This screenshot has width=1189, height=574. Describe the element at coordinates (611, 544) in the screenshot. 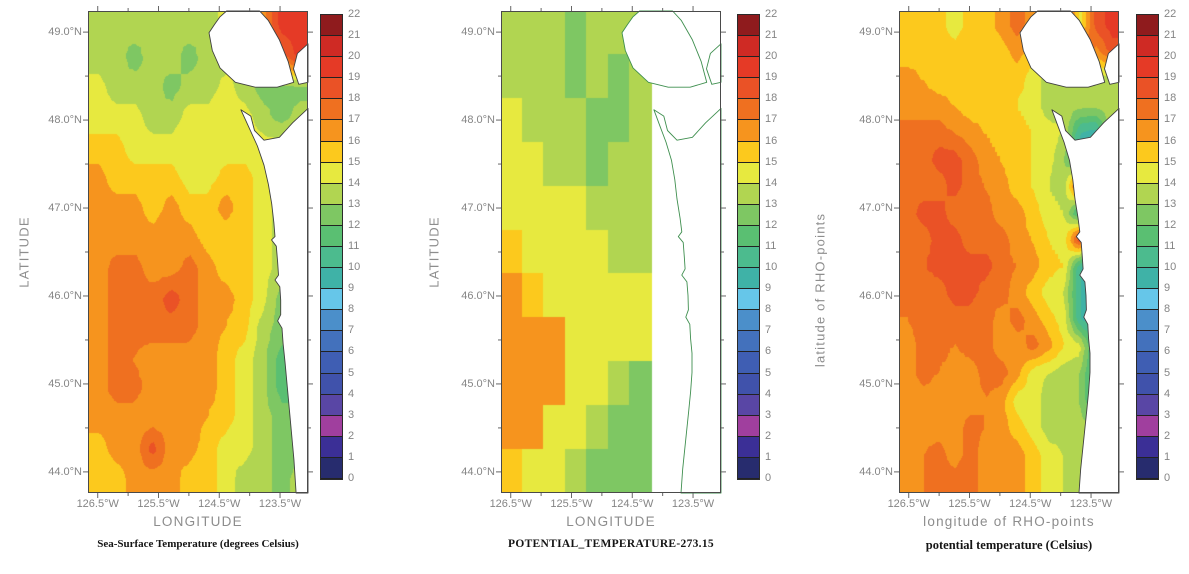

I see `panel-caption: POTENTIAL_TEMPERATURE-273.15` at that location.